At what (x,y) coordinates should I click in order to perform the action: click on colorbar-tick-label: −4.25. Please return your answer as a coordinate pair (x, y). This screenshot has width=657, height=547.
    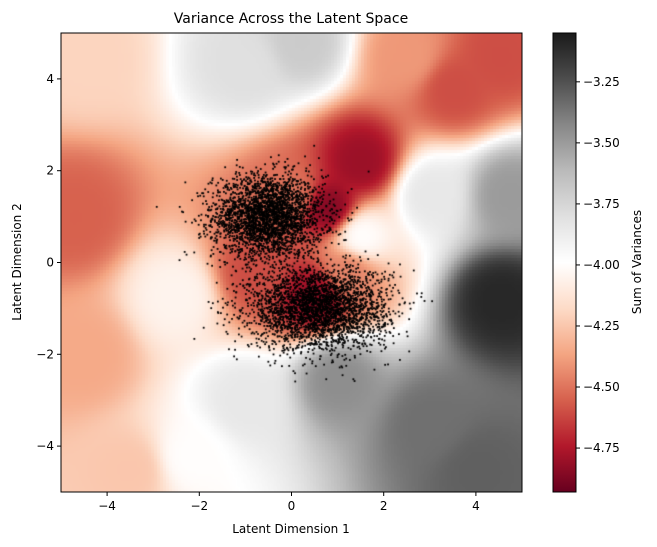
    Looking at the image, I should click on (601, 326).